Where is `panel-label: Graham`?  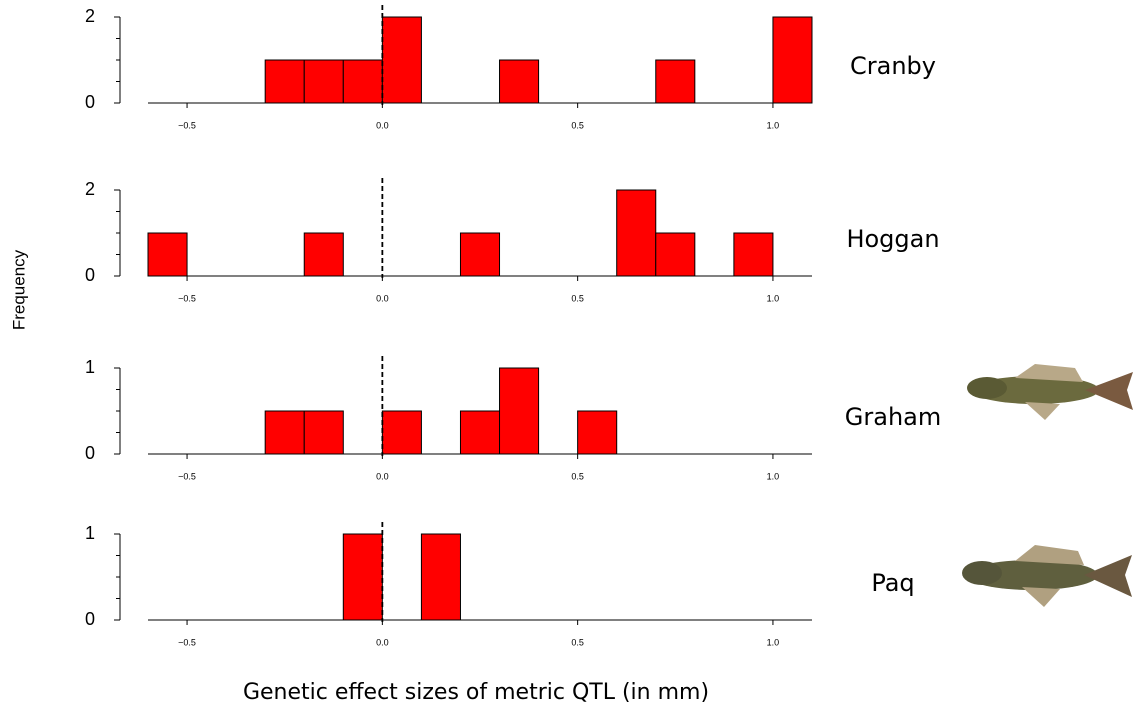 panel-label: Graham is located at coordinates (893, 417).